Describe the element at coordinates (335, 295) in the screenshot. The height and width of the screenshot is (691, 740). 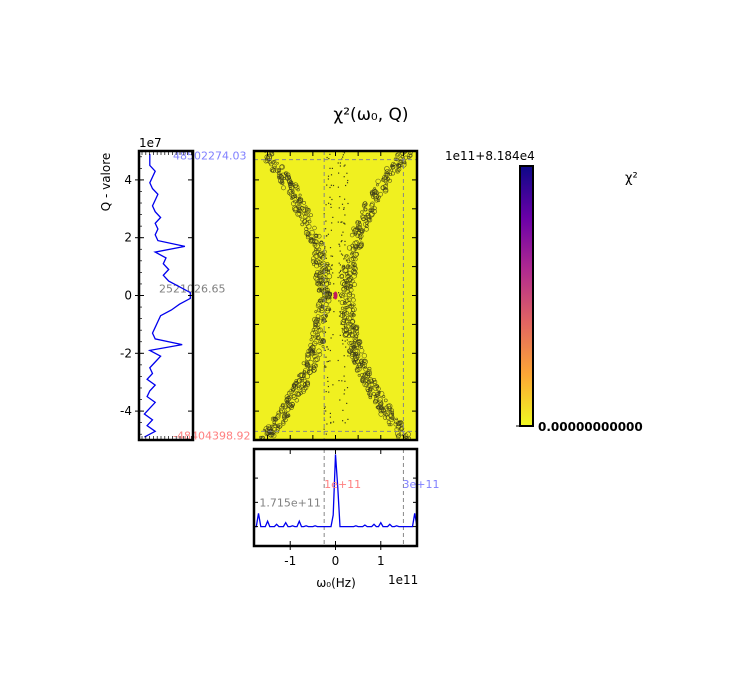
I see `heatmap-frame` at that location.